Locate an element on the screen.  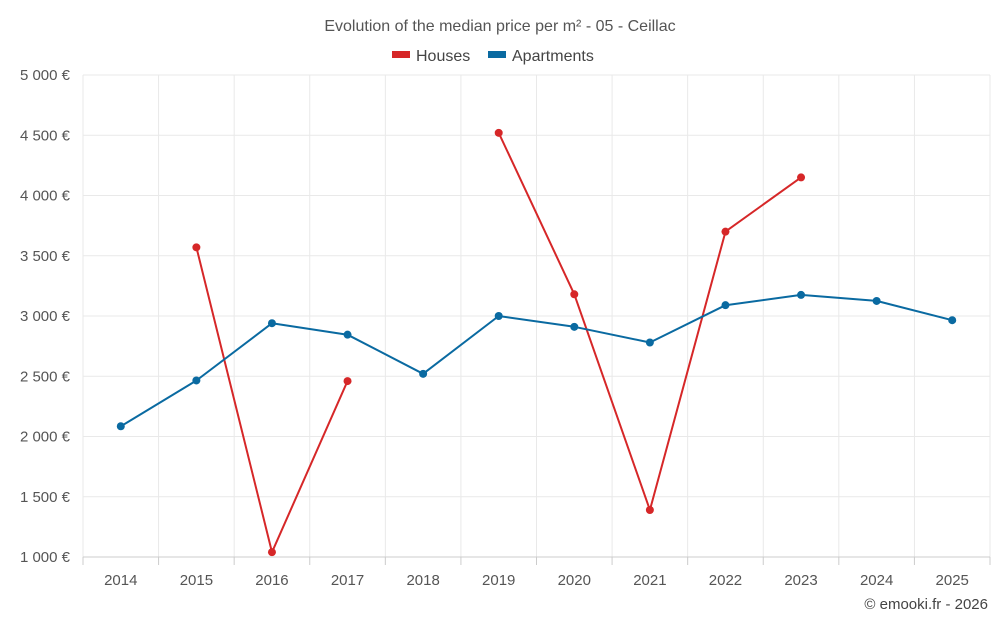
y-tick-label: 2 000 € is located at coordinates (45, 437).